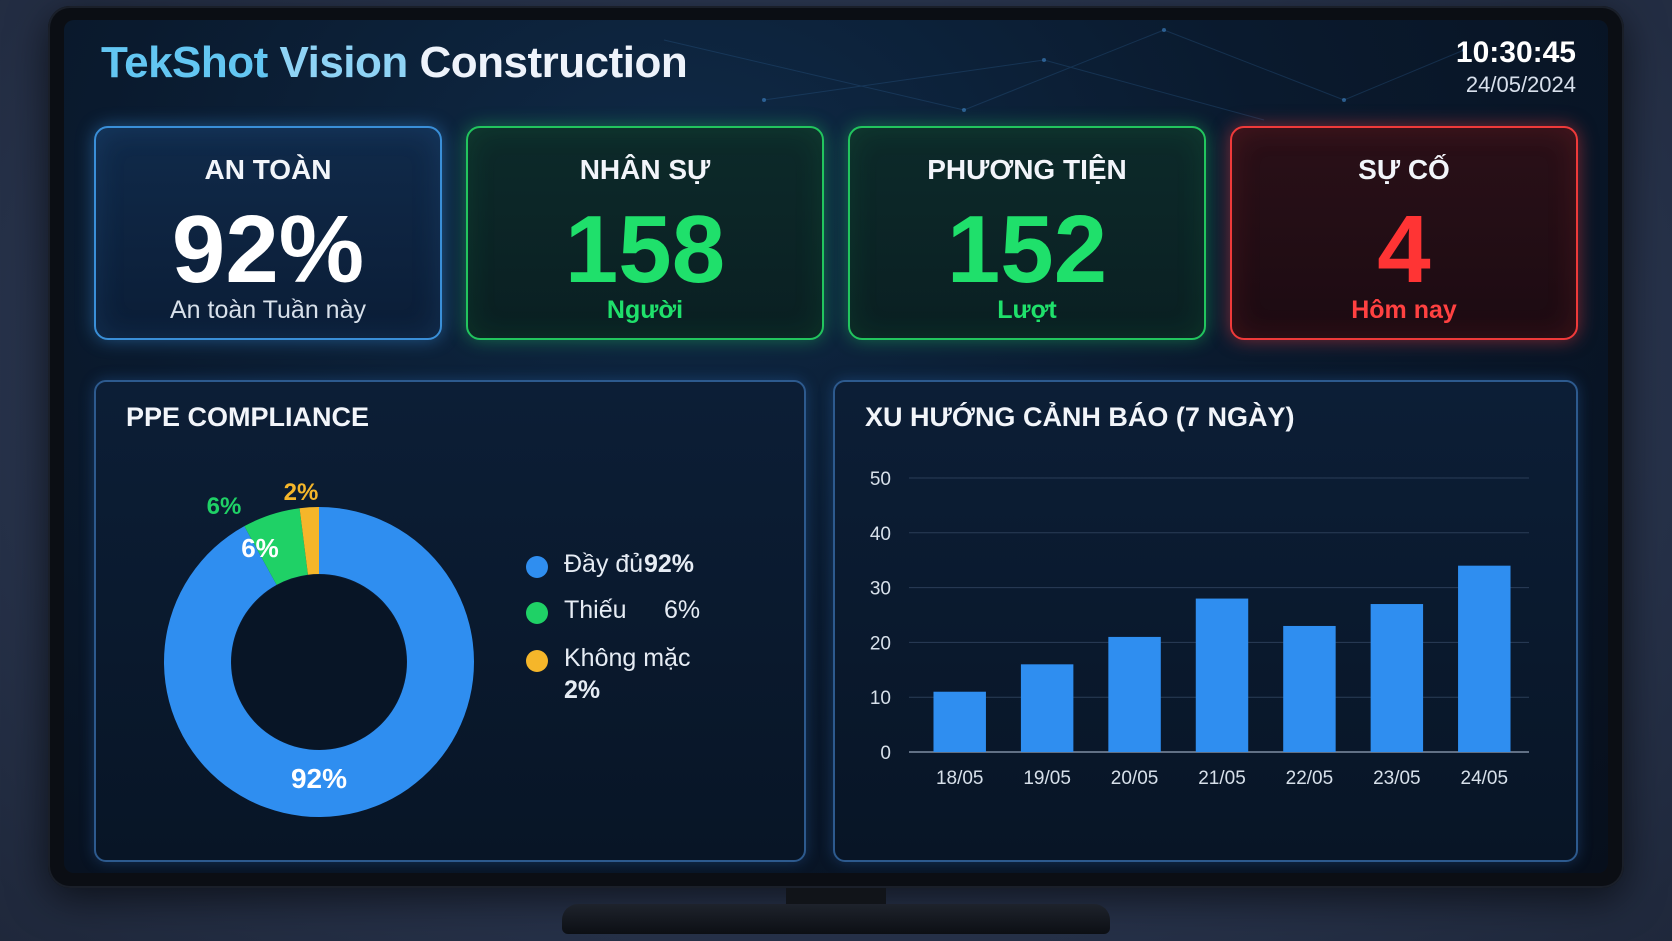  I want to click on y-tick-label: 0, so click(885, 753).